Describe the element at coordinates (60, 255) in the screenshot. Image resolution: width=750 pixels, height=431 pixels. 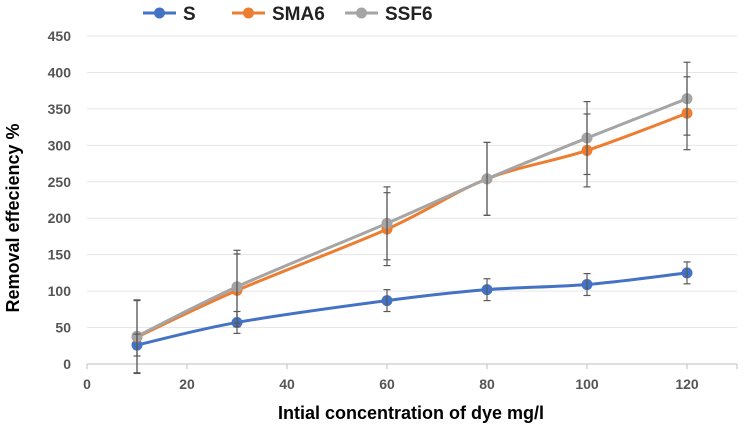
I see `y-tick-label: 150` at that location.